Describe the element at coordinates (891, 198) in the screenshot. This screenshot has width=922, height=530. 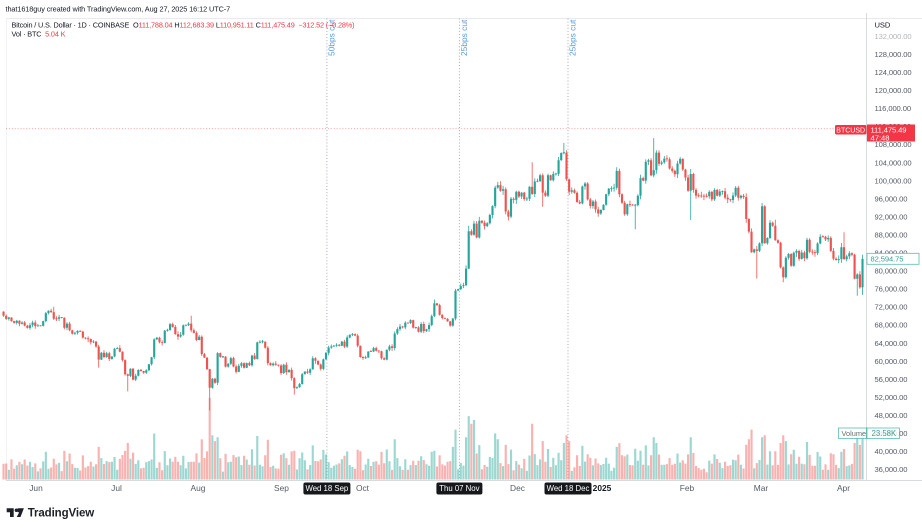
I see `svg-text: 96,000.00` at that location.